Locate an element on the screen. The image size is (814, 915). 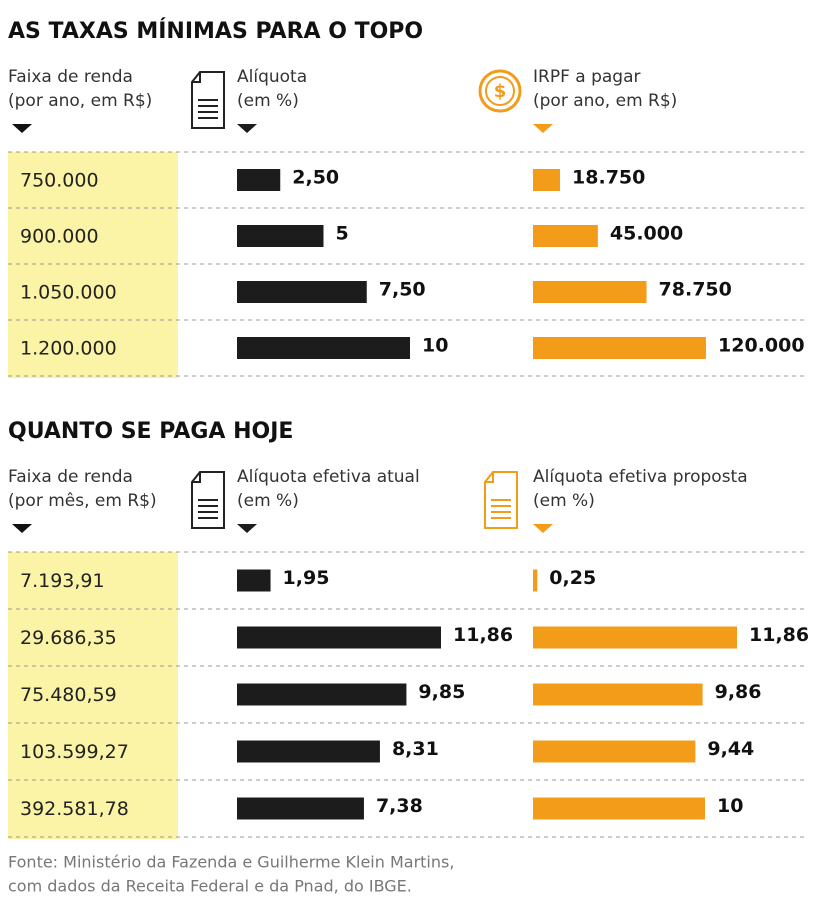
value-label: 9,44 is located at coordinates (730, 749).